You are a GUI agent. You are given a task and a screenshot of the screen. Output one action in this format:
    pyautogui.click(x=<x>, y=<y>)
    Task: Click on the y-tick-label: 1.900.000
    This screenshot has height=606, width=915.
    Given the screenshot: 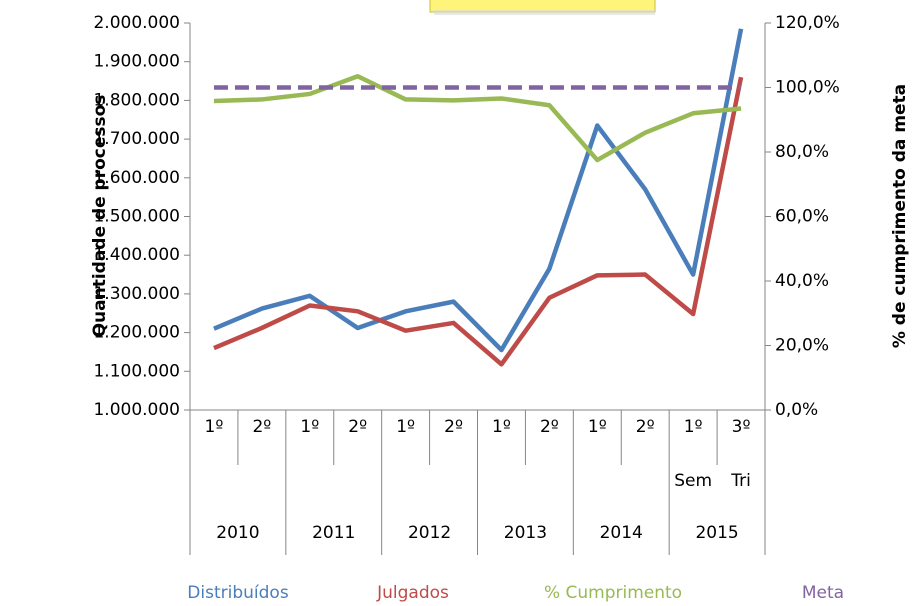 What is the action you would take?
    pyautogui.click(x=136, y=62)
    